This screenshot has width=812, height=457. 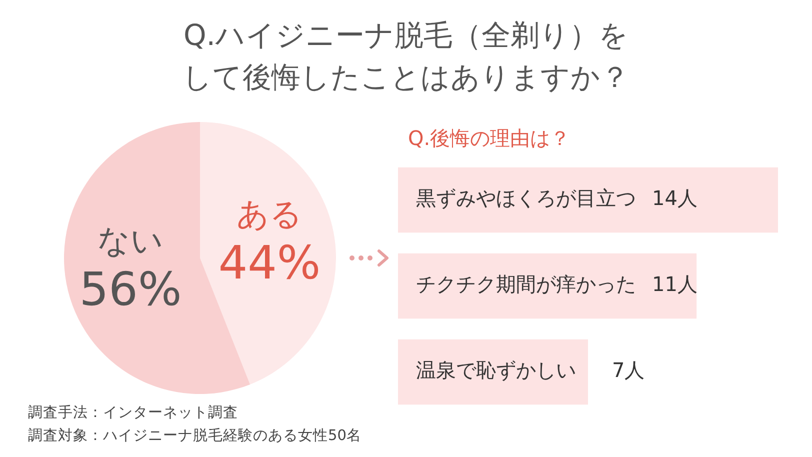 What do you see at coordinates (675, 284) in the screenshot?
I see `data-label: 11人` at bounding box center [675, 284].